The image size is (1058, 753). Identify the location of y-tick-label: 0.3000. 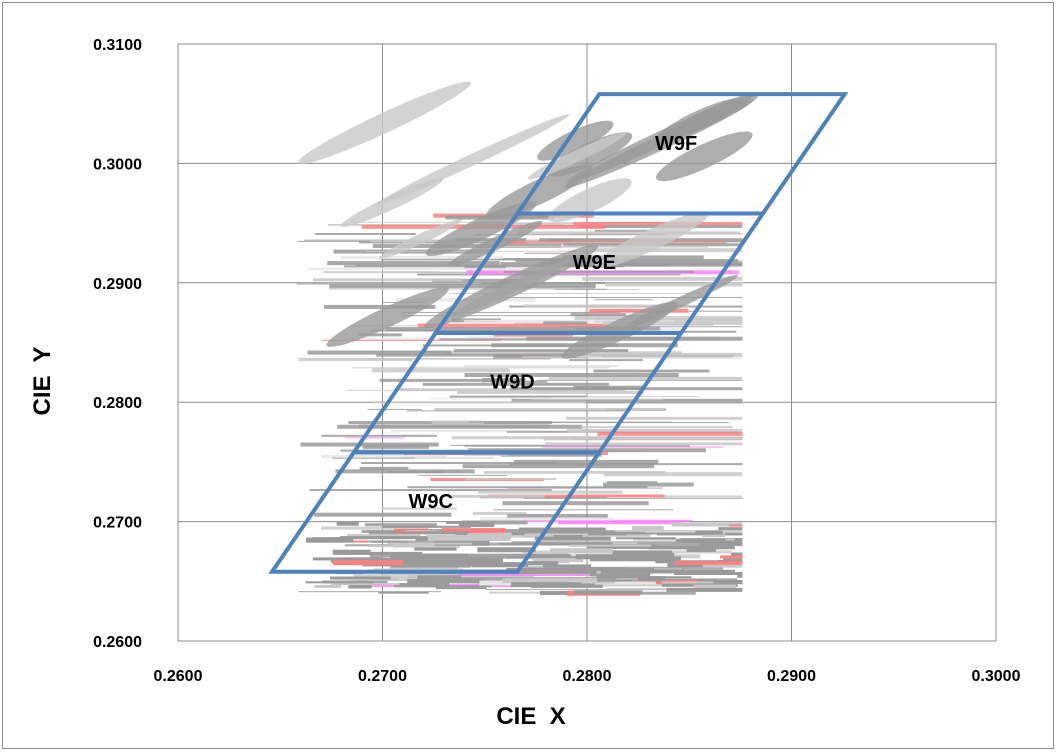
(117, 164).